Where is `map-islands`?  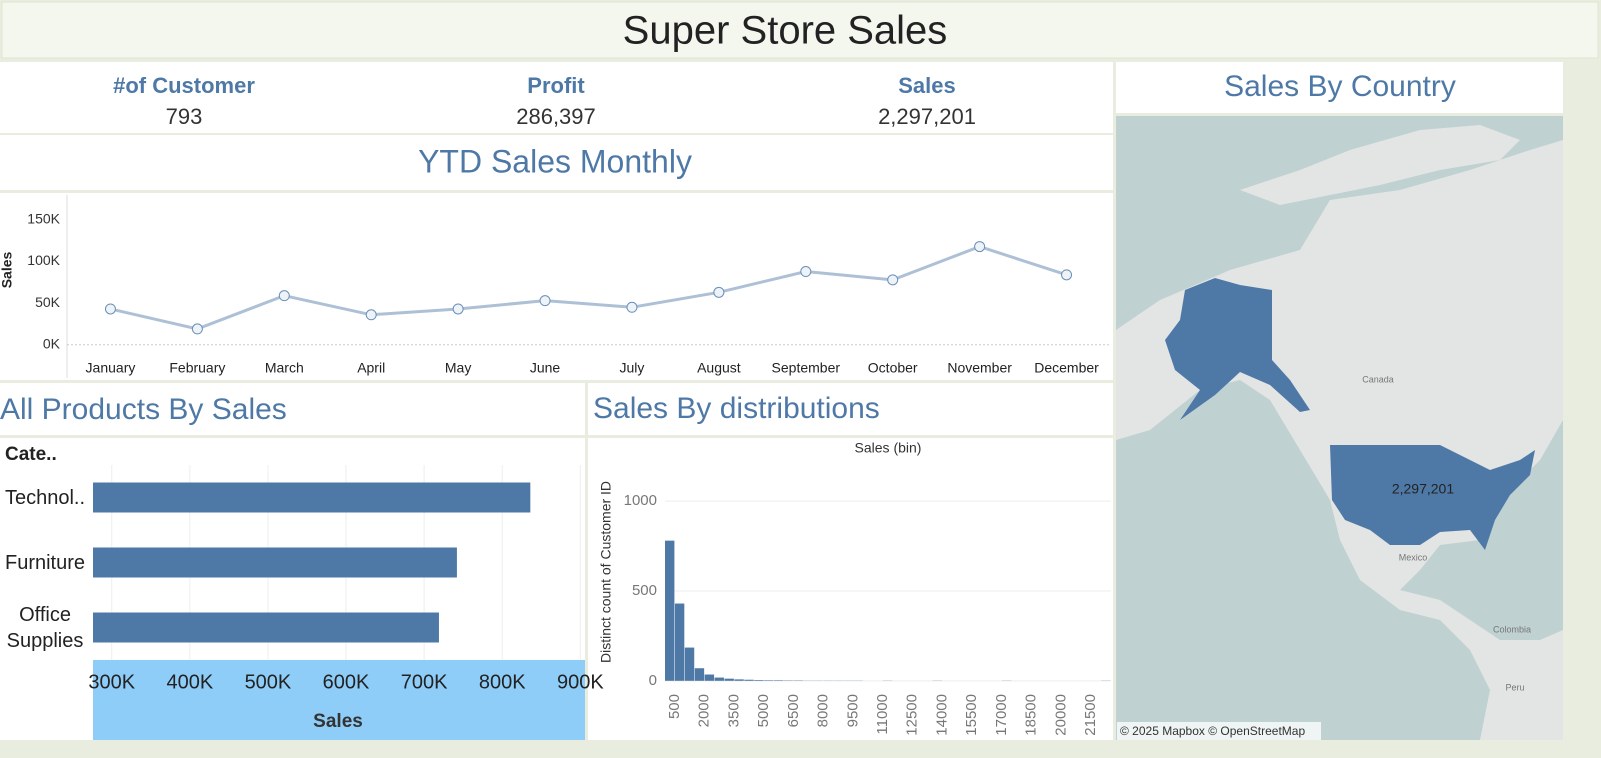 map-islands is located at coordinates (1380, 165).